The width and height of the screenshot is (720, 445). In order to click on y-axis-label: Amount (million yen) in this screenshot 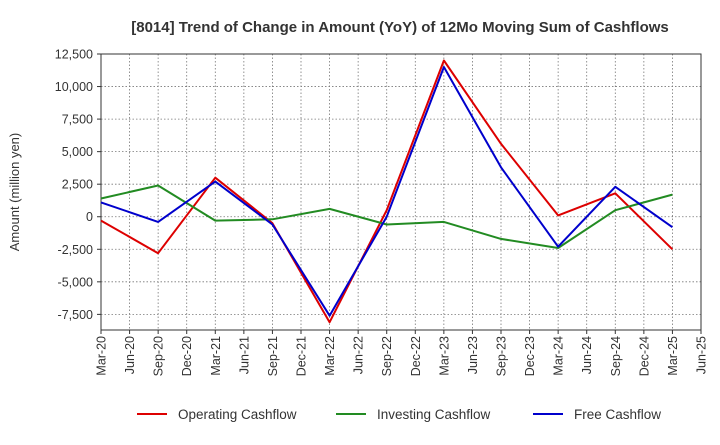, I will do `click(14, 192)`.